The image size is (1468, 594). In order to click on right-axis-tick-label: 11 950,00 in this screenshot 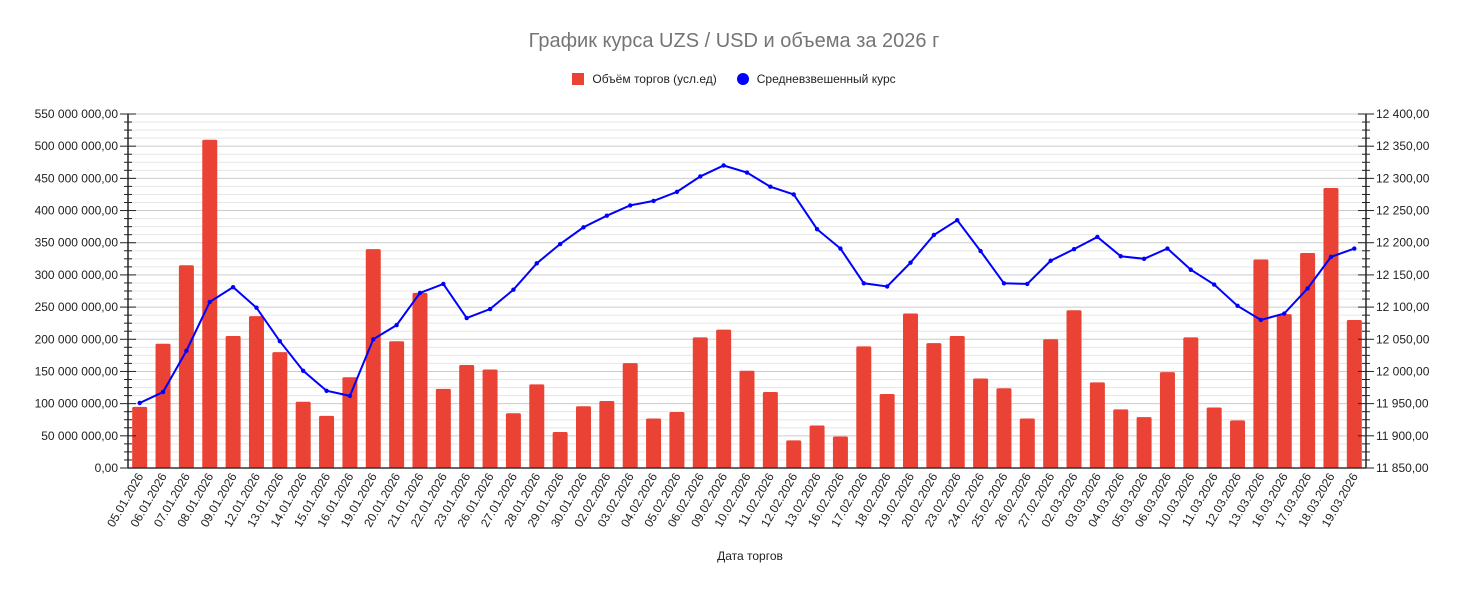, I will do `click(1402, 404)`.